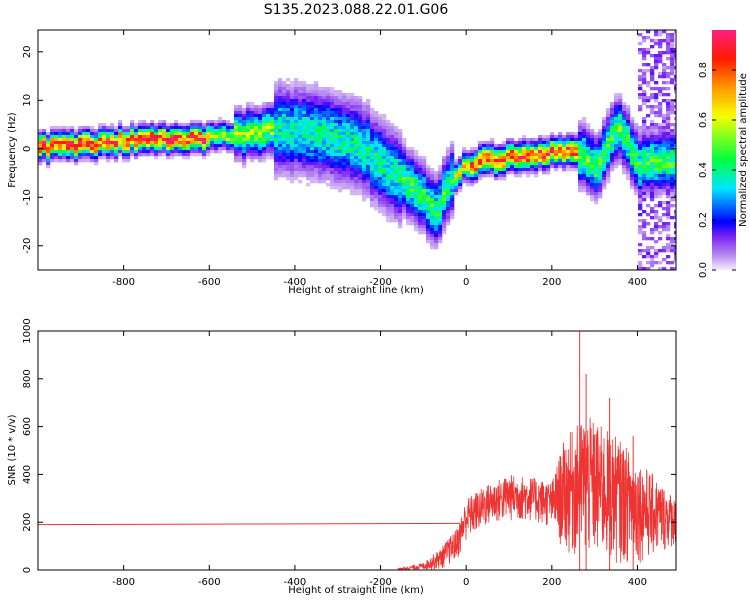  I want to click on colorbar-tick-label: 0.0, so click(703, 270).